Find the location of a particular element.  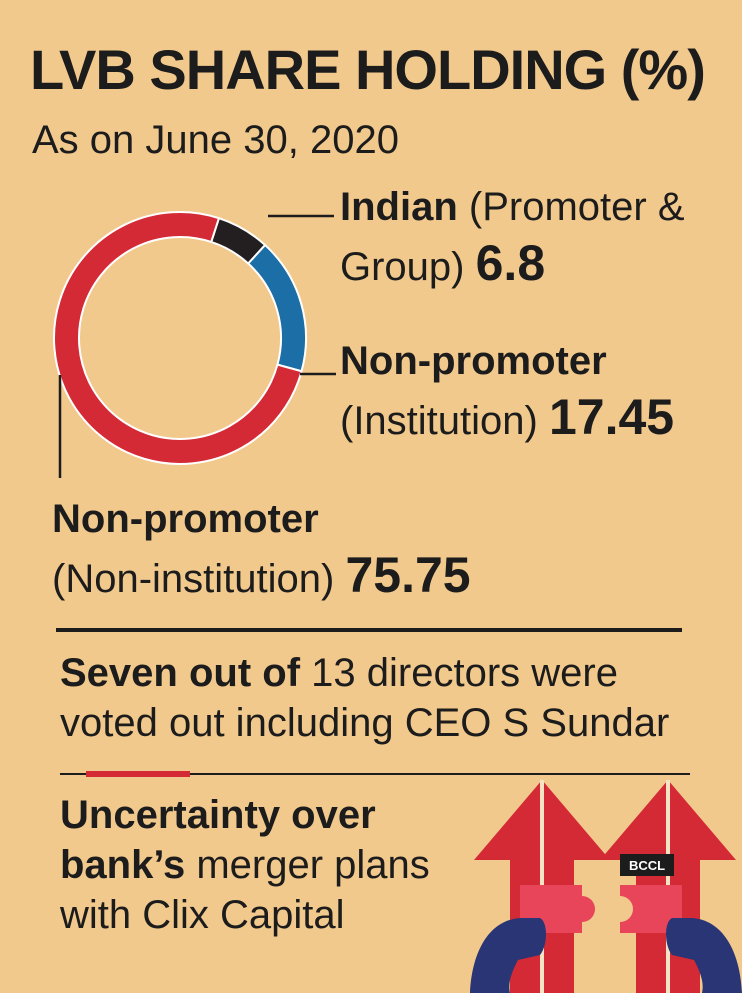

note-merger-bold: bank’s is located at coordinates (123, 865).